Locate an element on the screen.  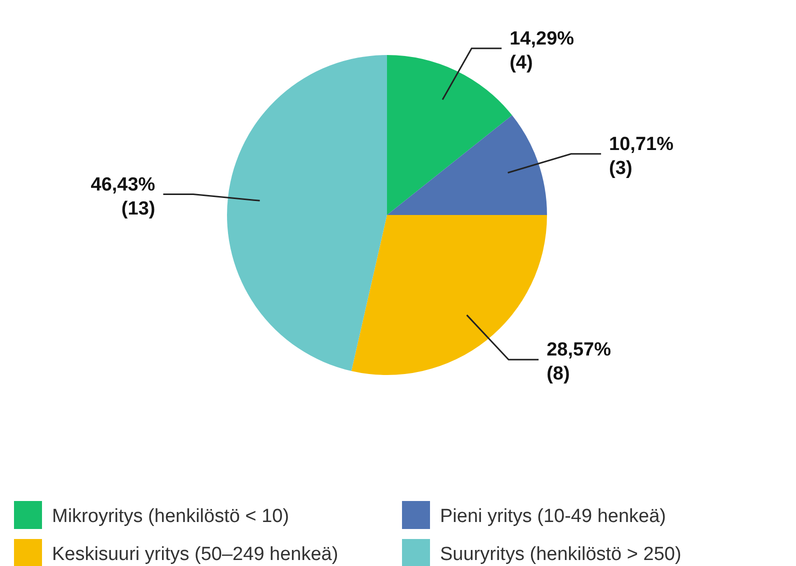
legend-label: Pieni yritys (10-49 henkeä) is located at coordinates (553, 516).